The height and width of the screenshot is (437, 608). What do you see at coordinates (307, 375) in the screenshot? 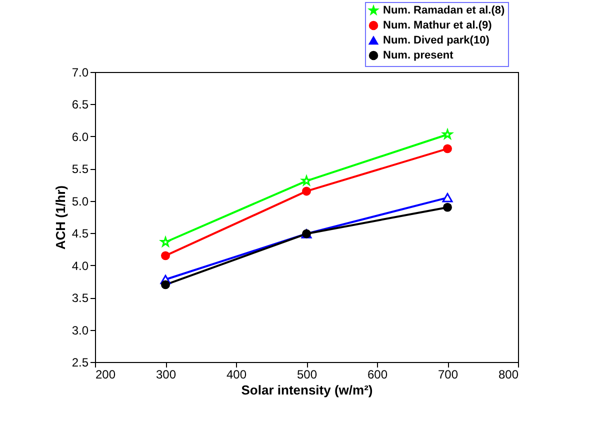
I see `x-tick-label: 500` at bounding box center [307, 375].